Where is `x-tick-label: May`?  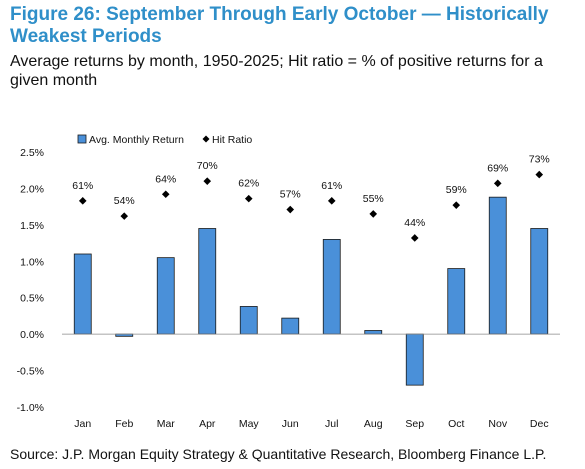
x-tick-label: May is located at coordinates (249, 424).